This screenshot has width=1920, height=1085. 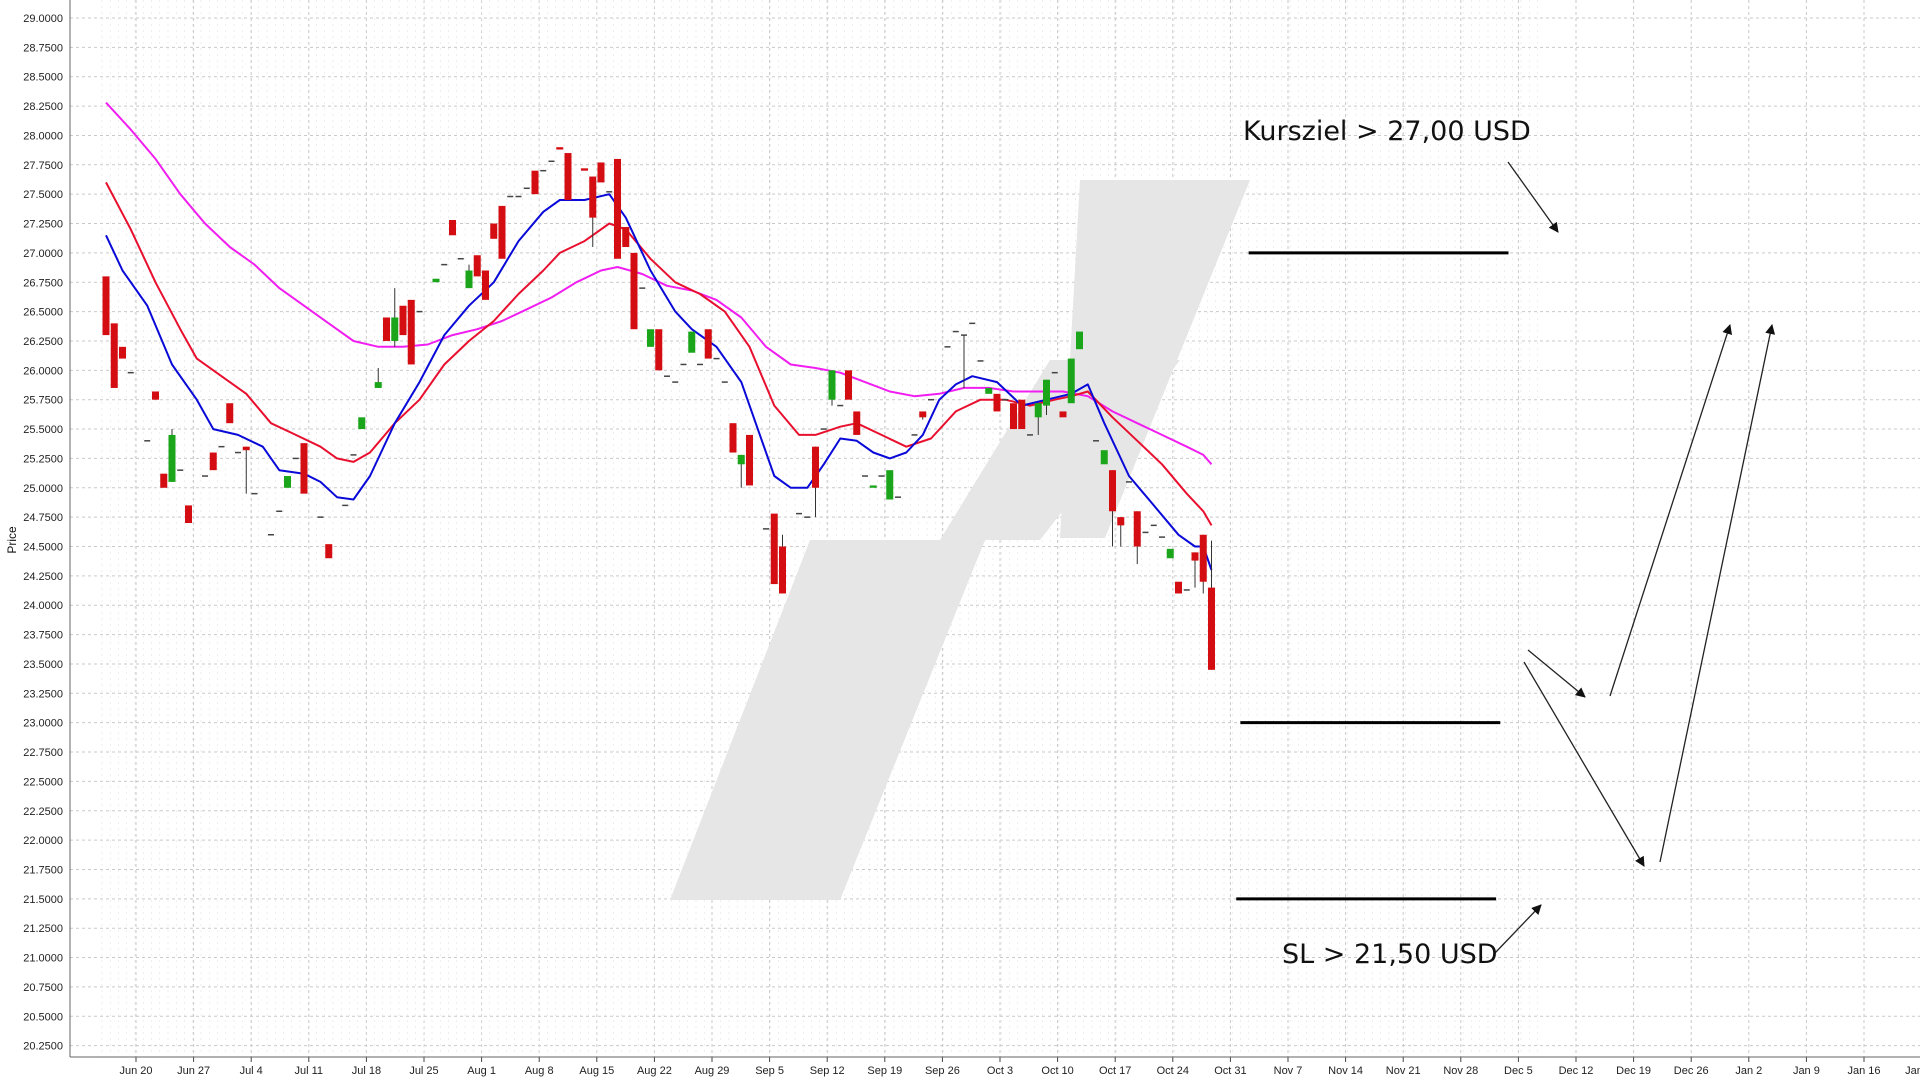 I want to click on y-tick-label: 21.5000, so click(x=43, y=900).